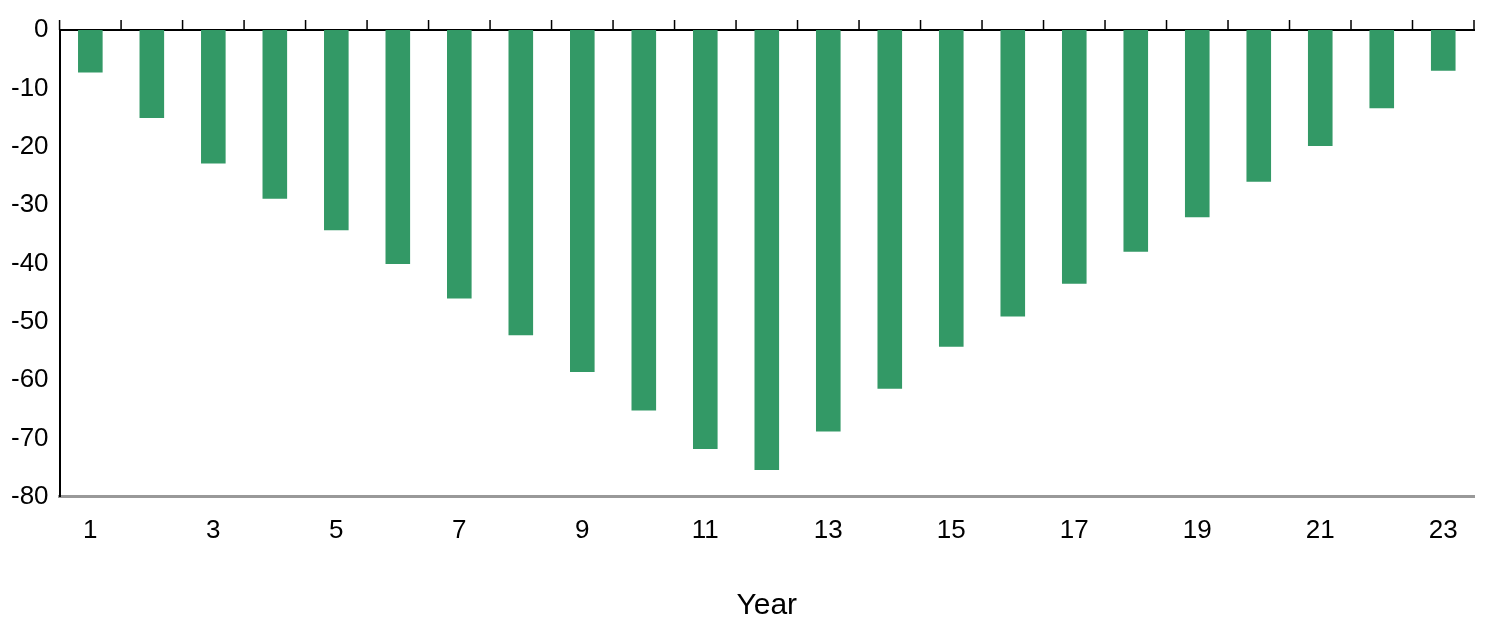  I want to click on y-tick-label: -20, so click(30, 144).